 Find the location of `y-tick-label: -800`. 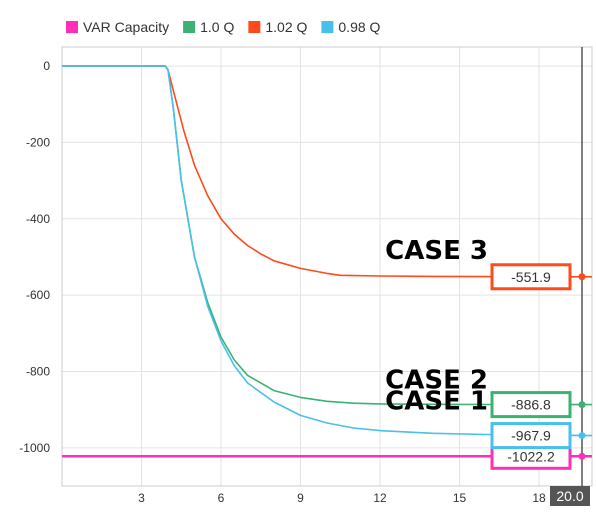

y-tick-label: -800 is located at coordinates (38, 371).